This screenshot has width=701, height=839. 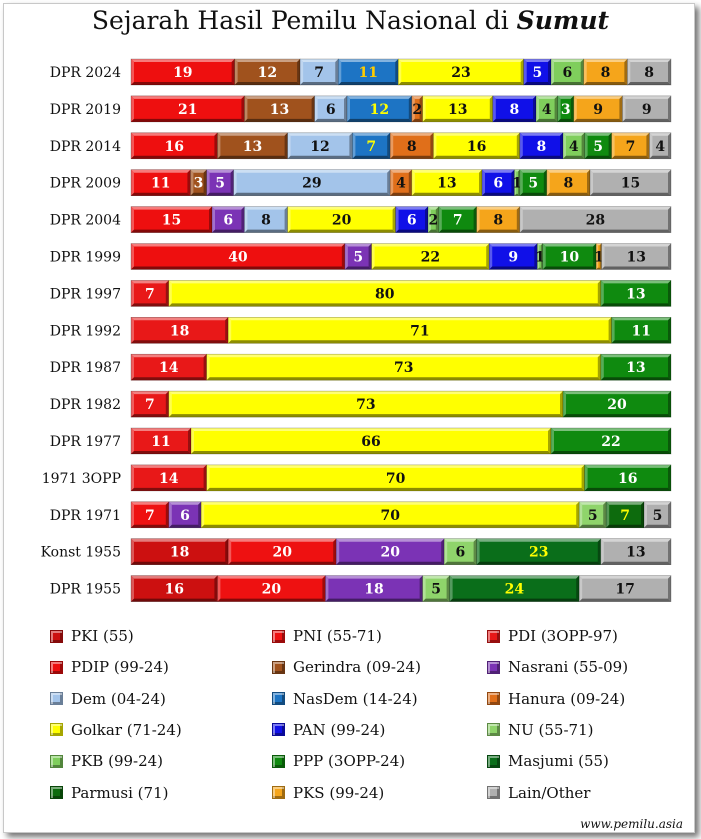 I want to click on bar-segment: 6, so click(x=412, y=219).